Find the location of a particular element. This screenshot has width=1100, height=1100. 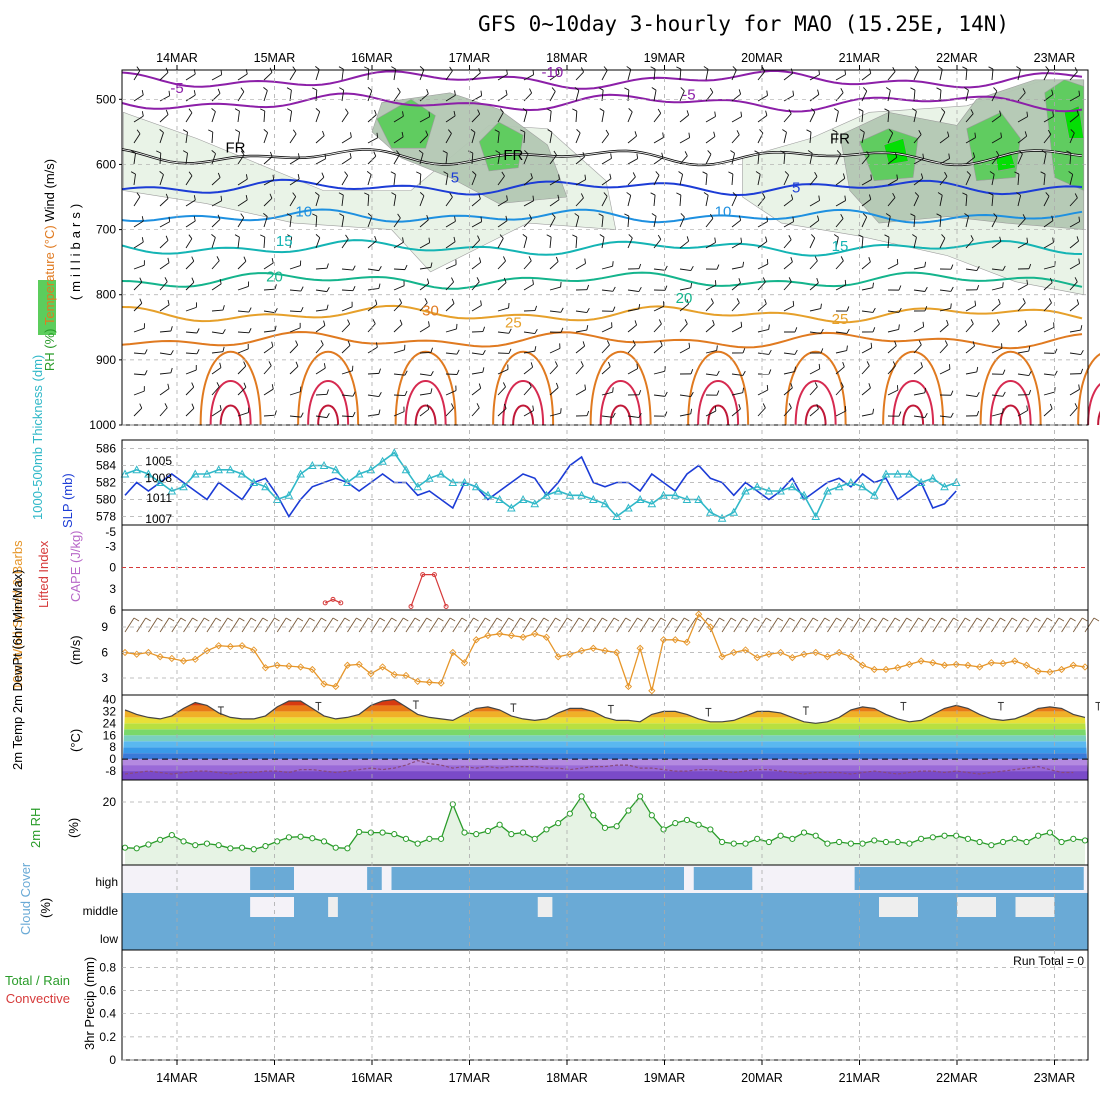

cloud-high-segment is located at coordinates (537, 878).